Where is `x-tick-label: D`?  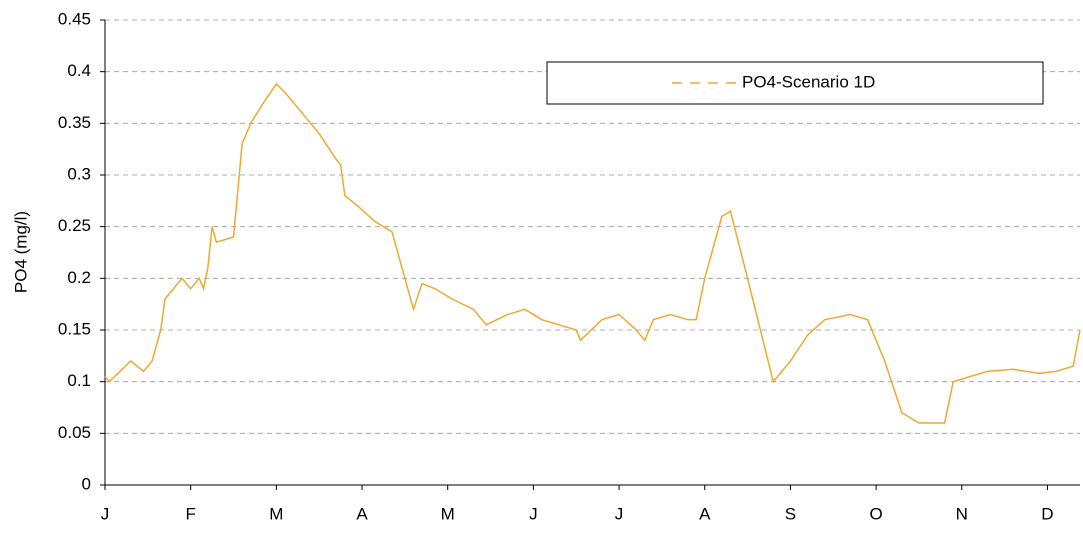
x-tick-label: D is located at coordinates (1047, 513).